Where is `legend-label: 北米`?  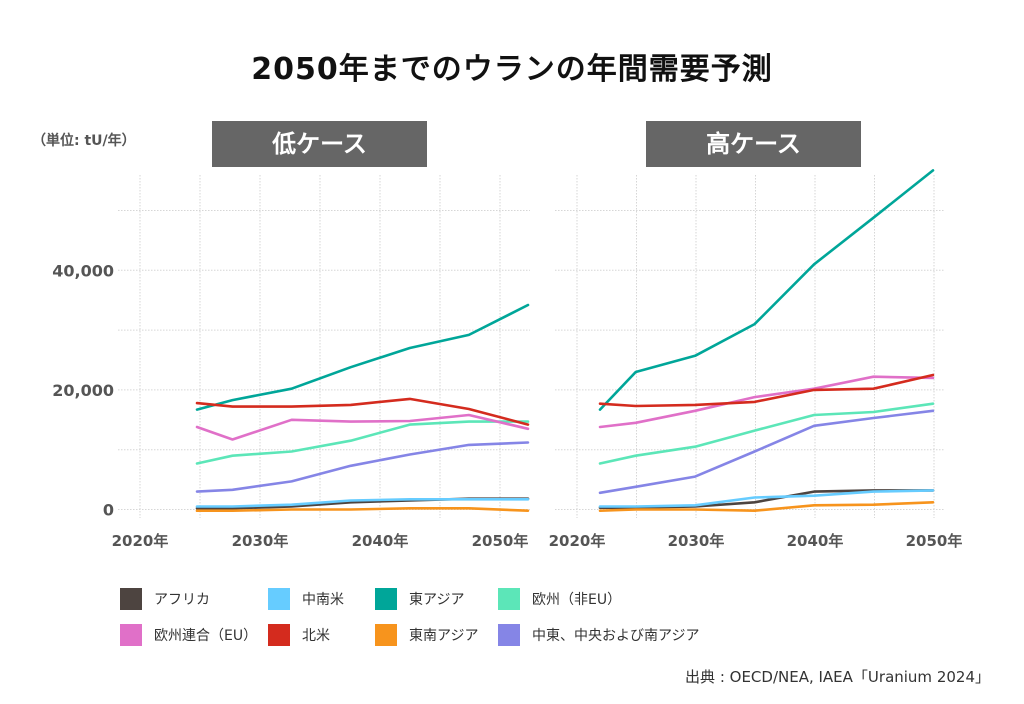 legend-label: 北米 is located at coordinates (316, 636).